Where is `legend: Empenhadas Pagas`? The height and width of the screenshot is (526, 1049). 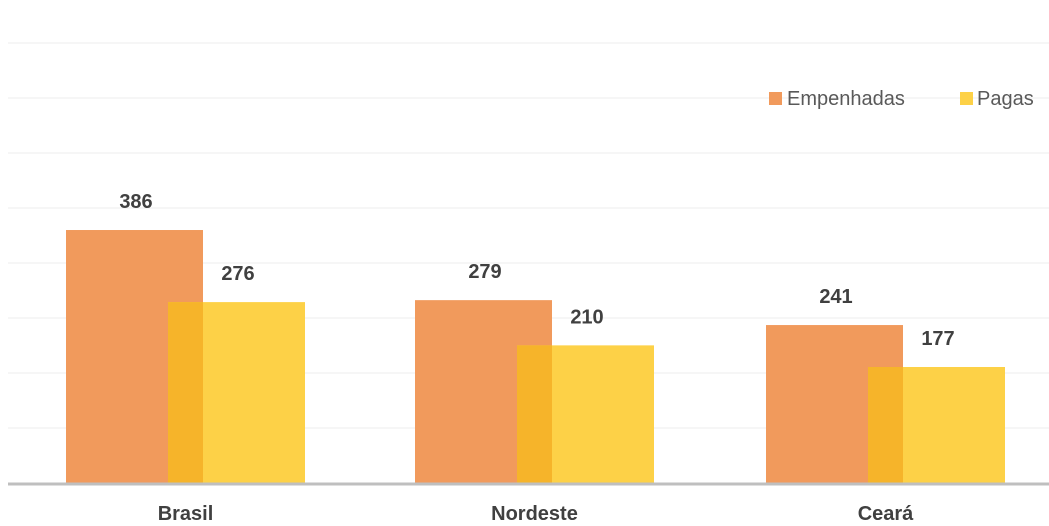 legend: Empenhadas Pagas is located at coordinates (901, 99).